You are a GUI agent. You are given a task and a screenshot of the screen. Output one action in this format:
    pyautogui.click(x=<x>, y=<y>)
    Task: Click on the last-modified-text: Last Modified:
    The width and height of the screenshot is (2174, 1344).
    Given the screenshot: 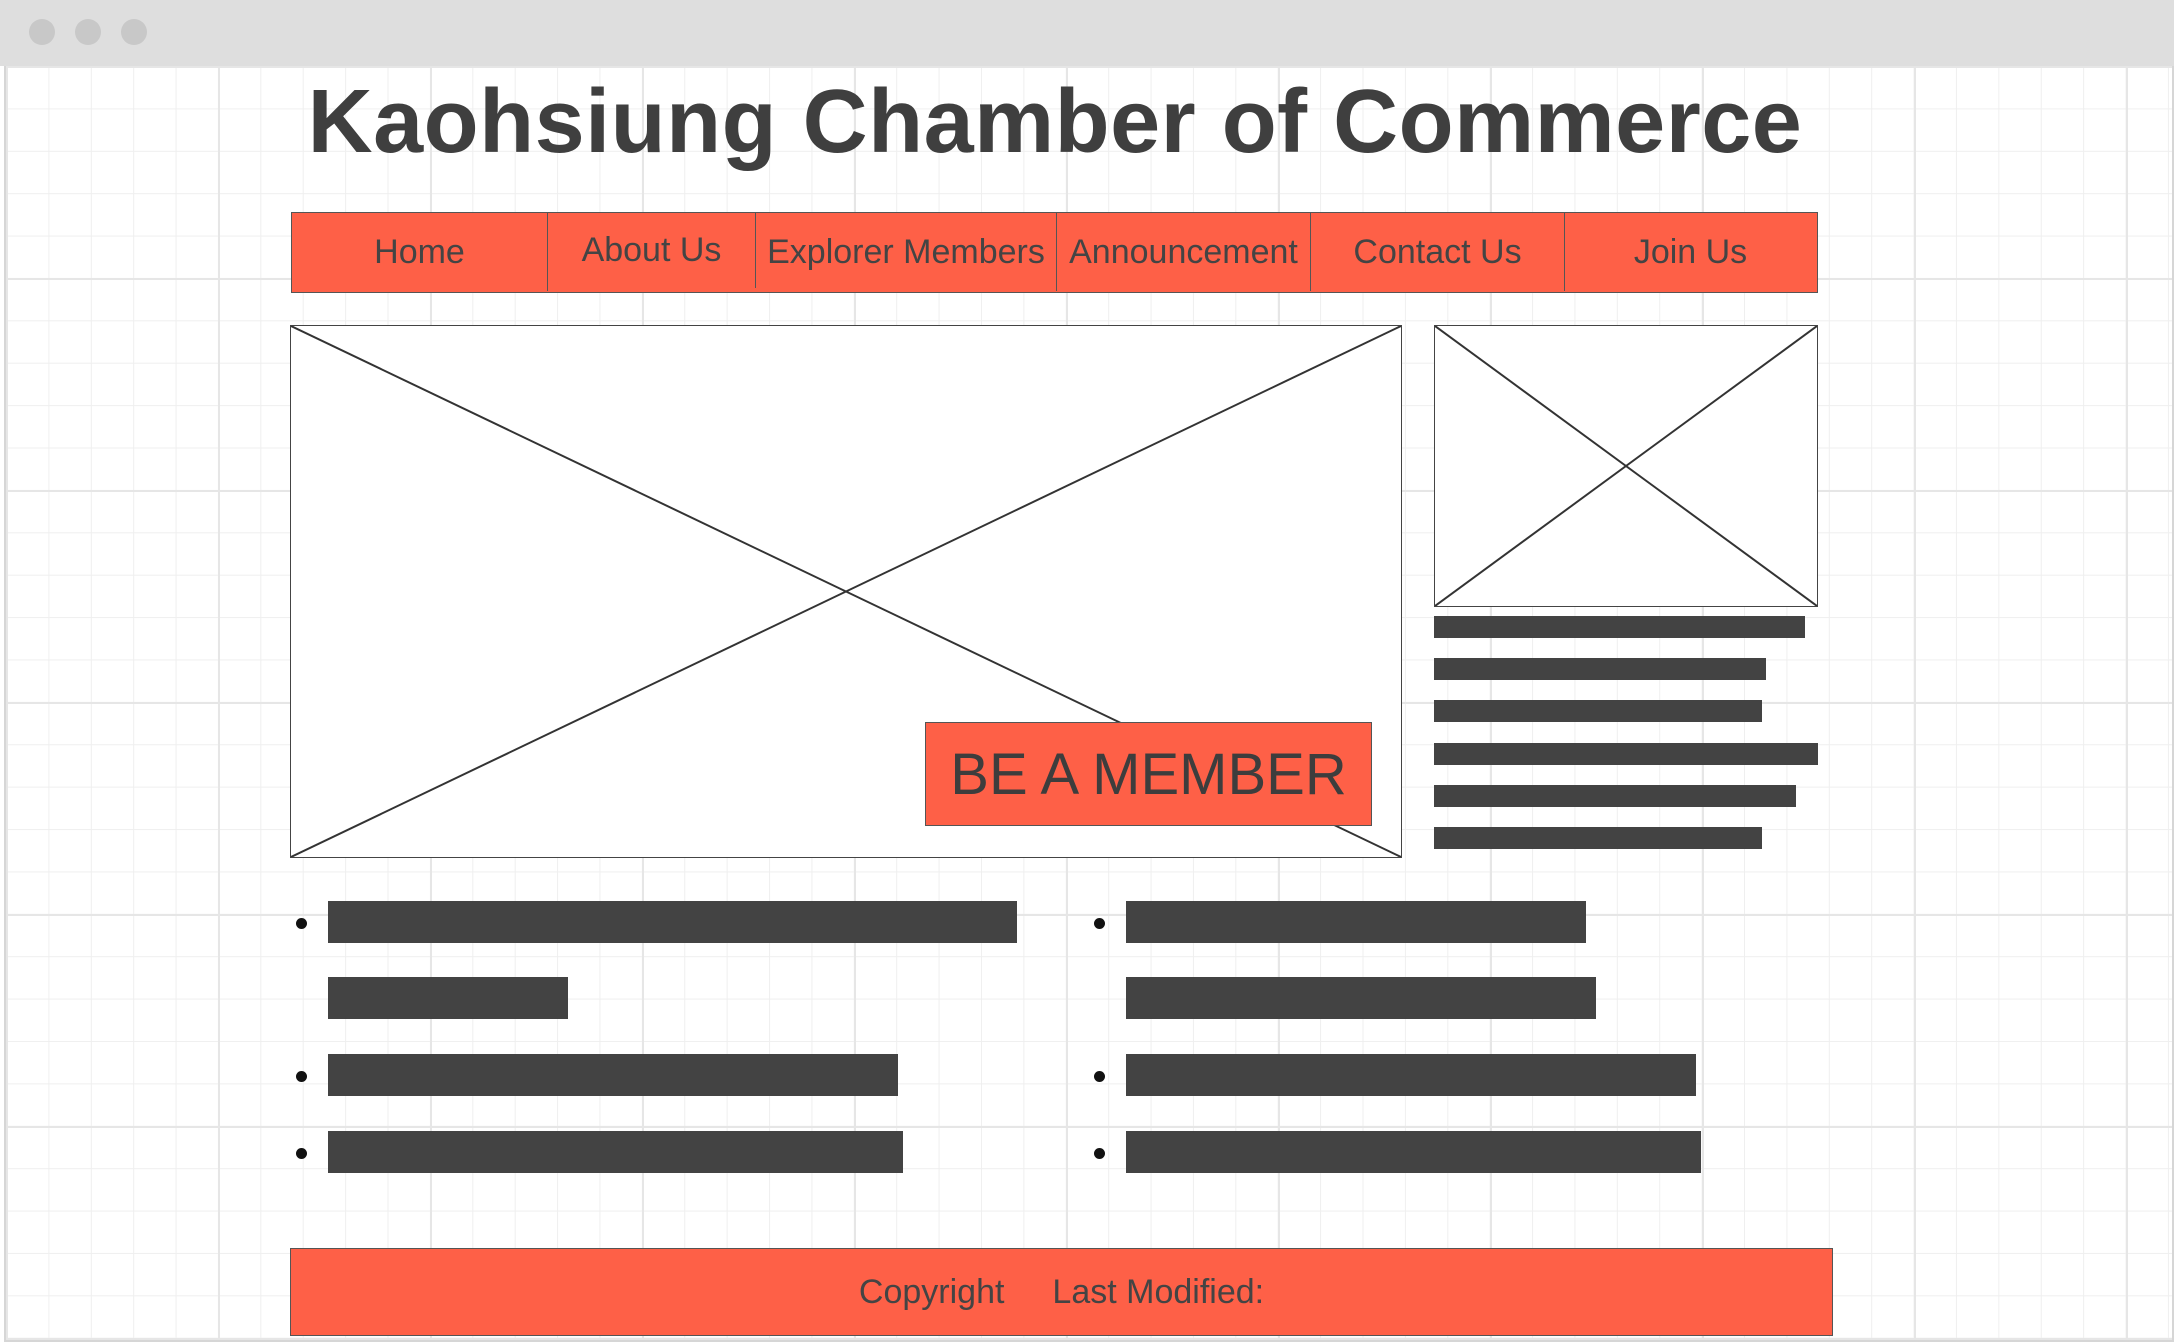 What is the action you would take?
    pyautogui.click(x=1158, y=1291)
    